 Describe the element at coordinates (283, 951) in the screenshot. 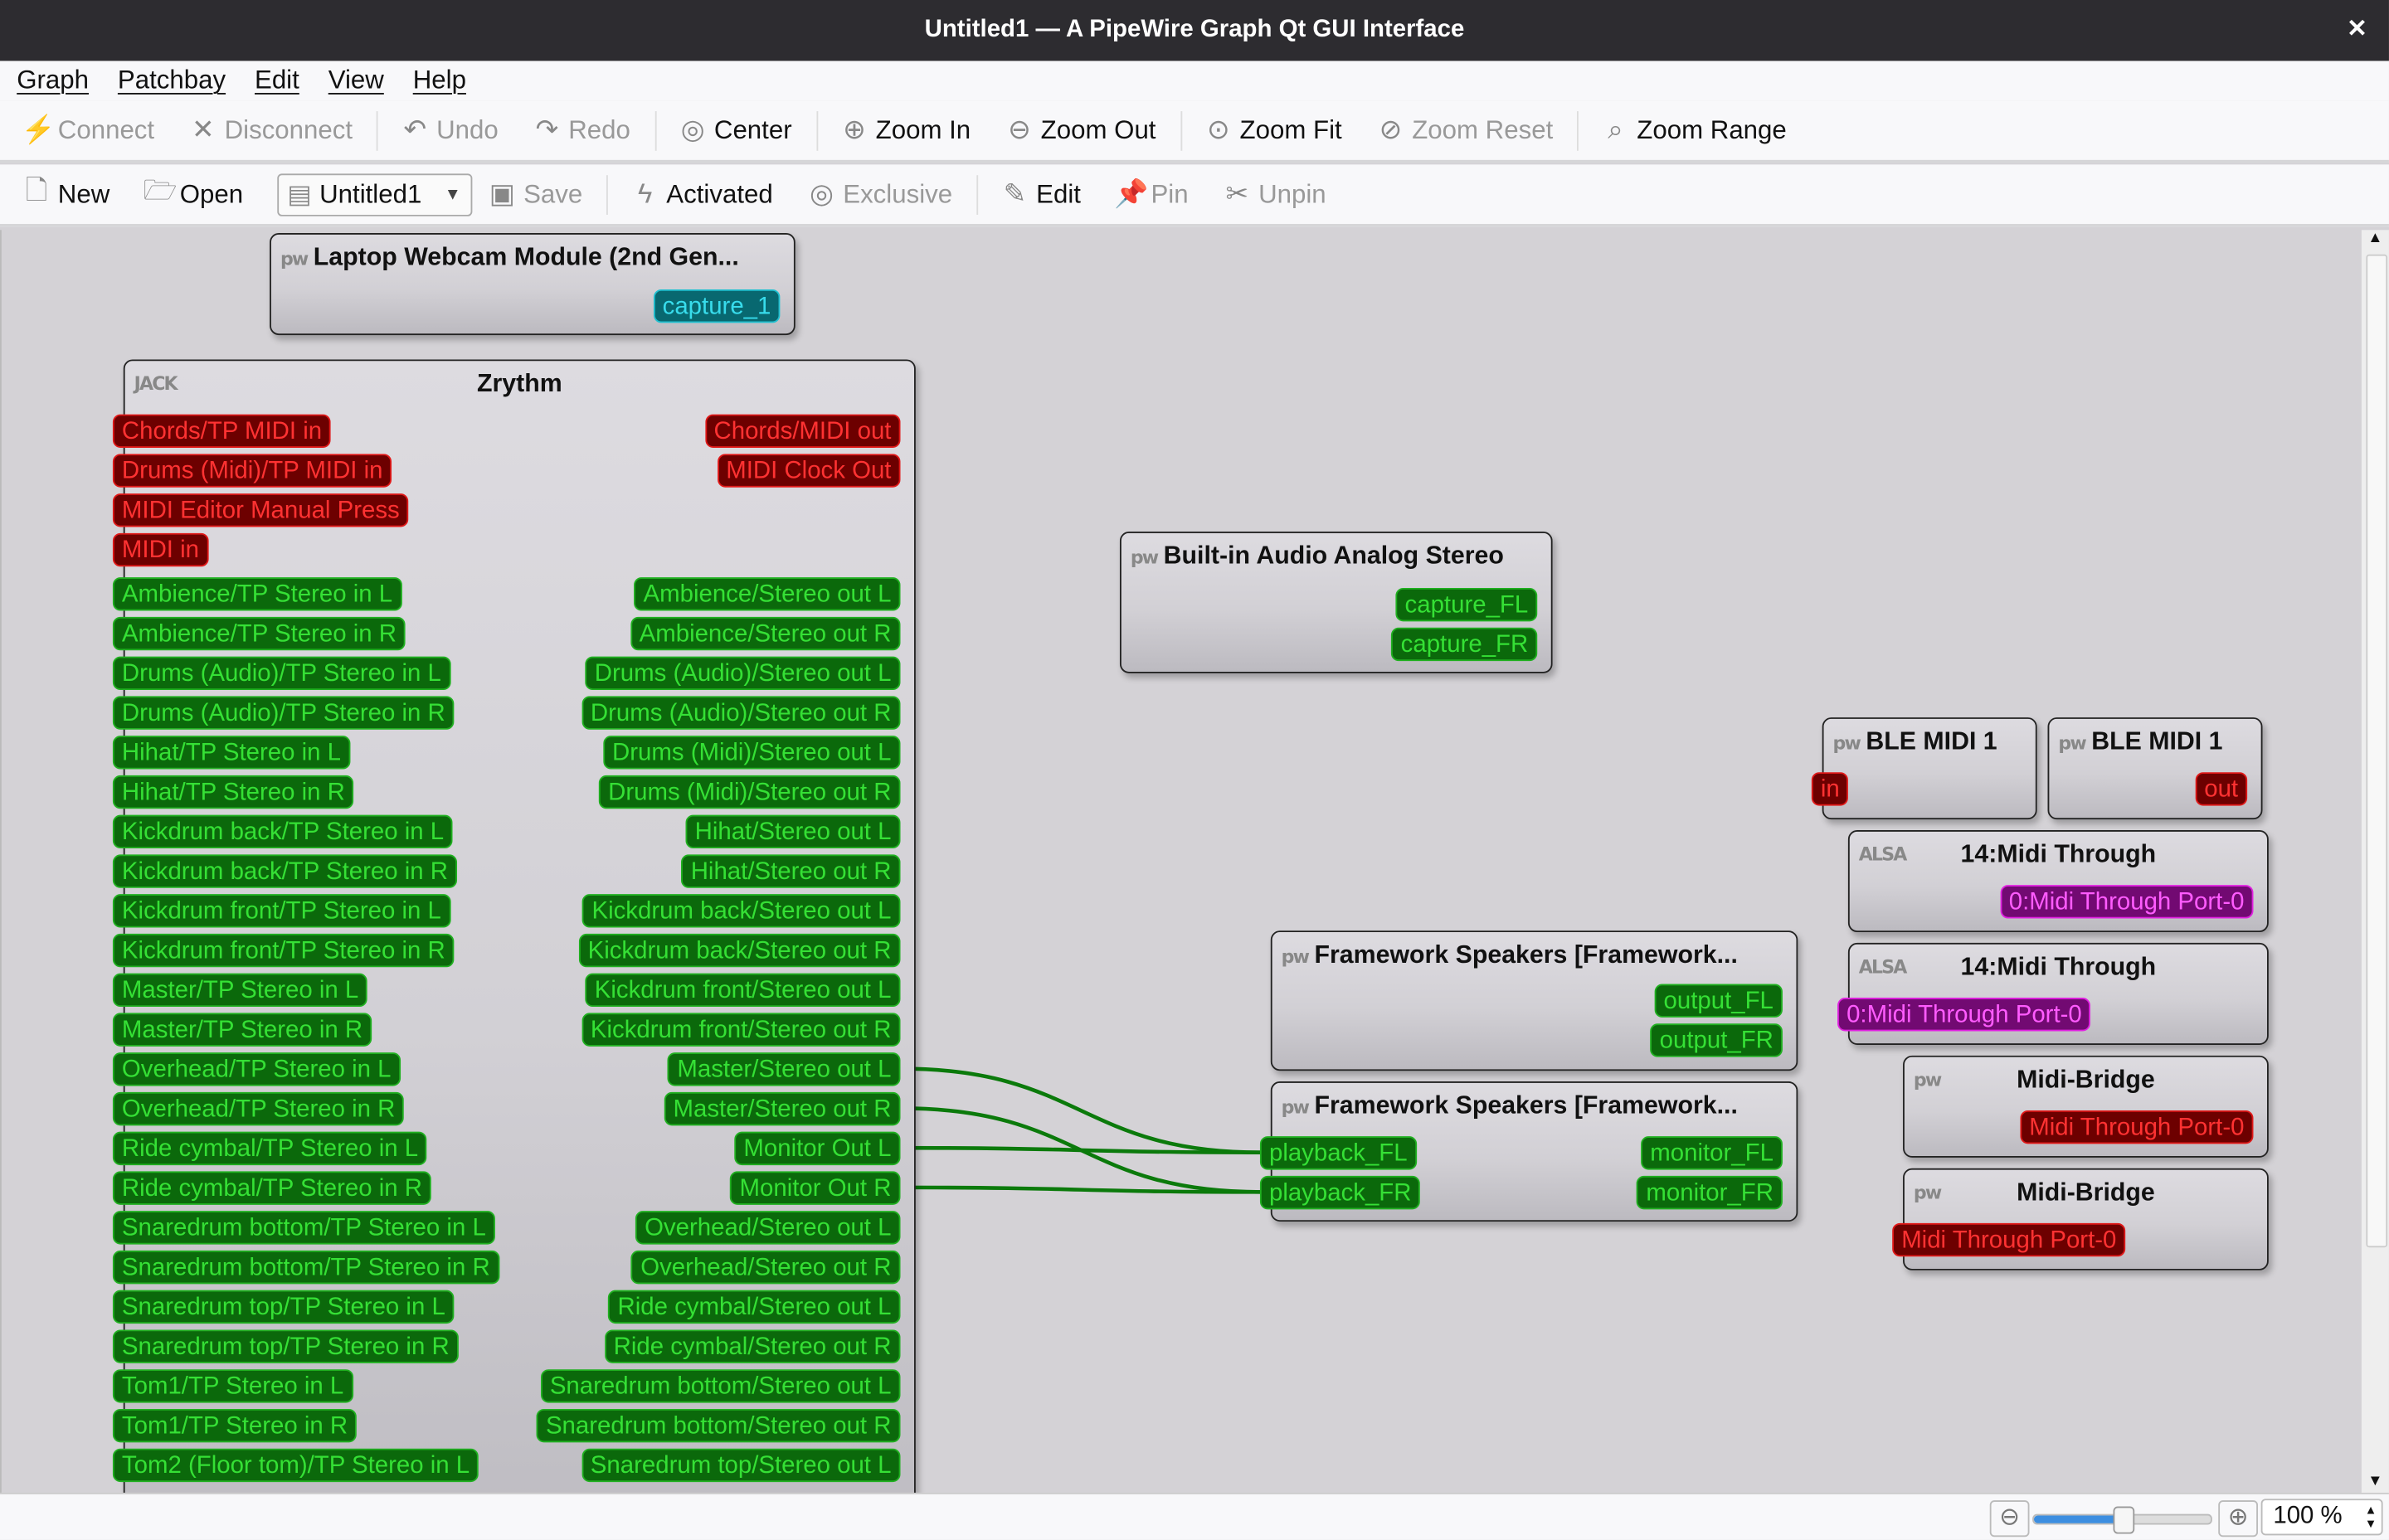

I see `input-port: Kickdrum front/TP Stereo in R` at that location.